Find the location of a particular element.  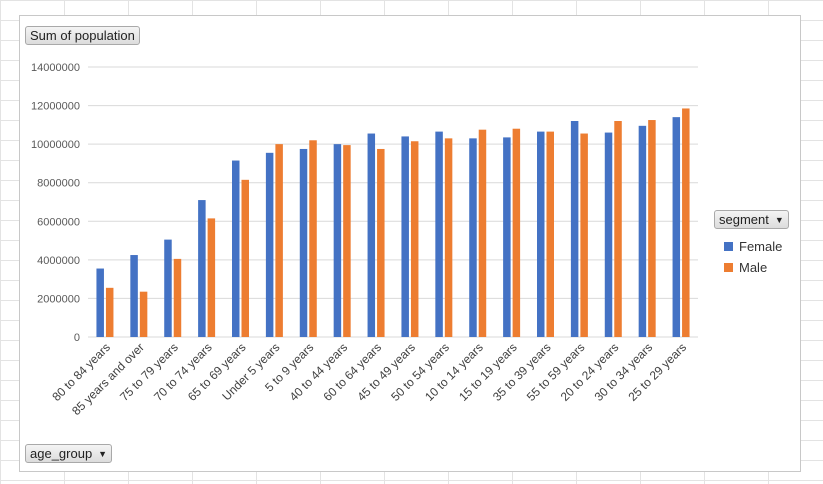

y-tick-label: 10000000 is located at coordinates (55, 145).